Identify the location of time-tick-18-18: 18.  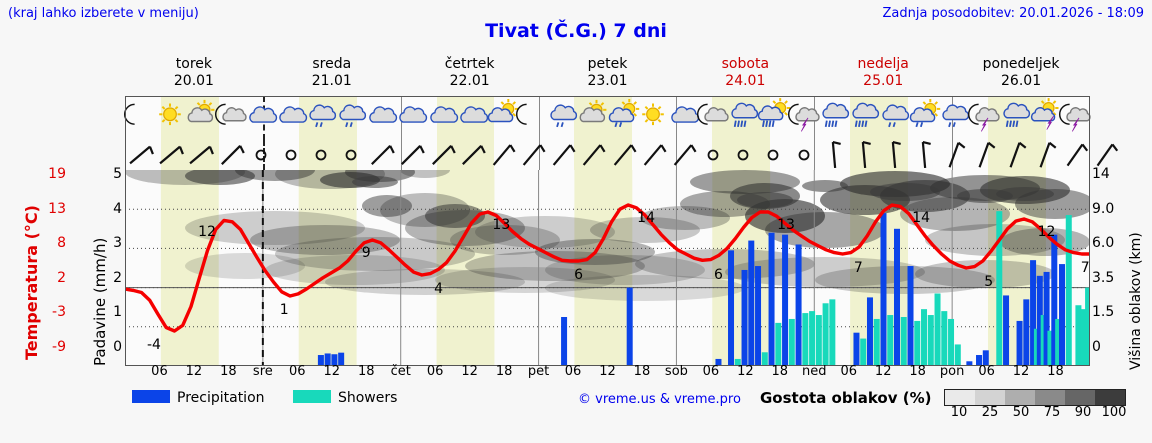
(780, 371).